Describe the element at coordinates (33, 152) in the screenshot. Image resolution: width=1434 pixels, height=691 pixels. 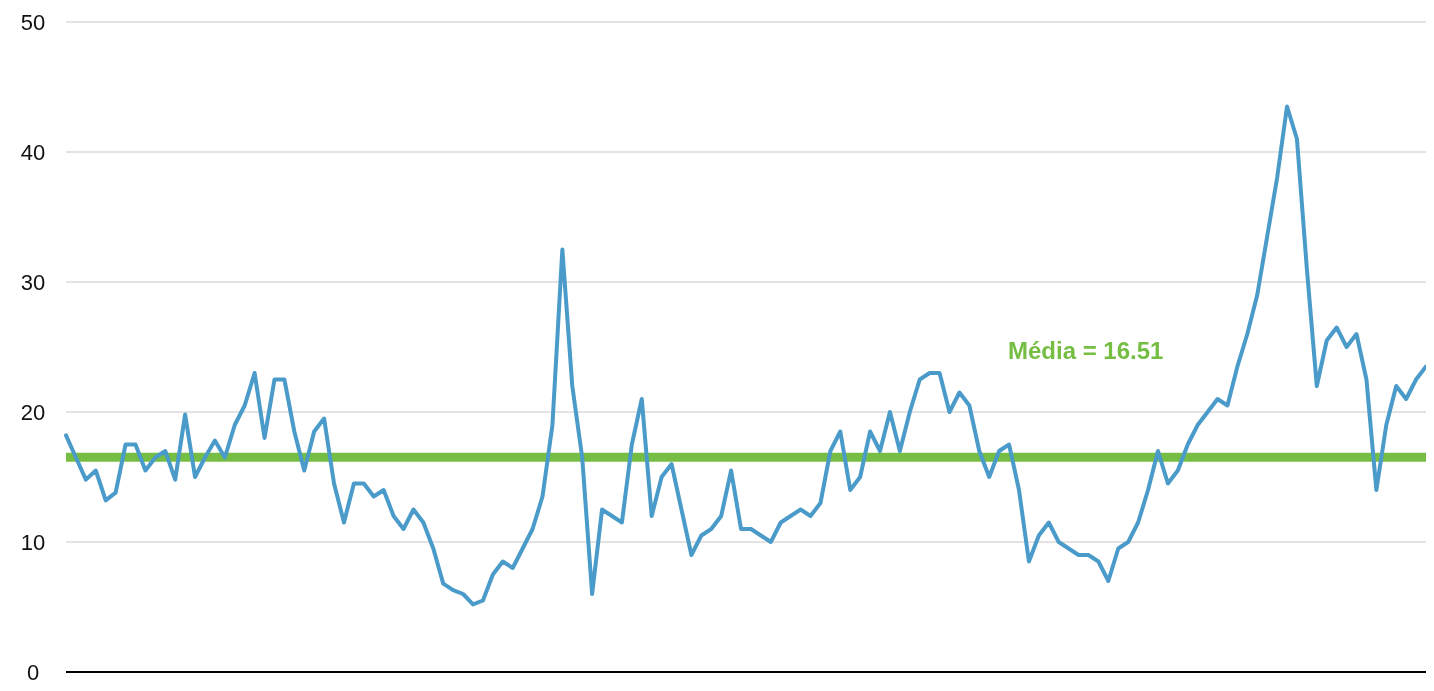
I see `y-tick-label: 40` at that location.